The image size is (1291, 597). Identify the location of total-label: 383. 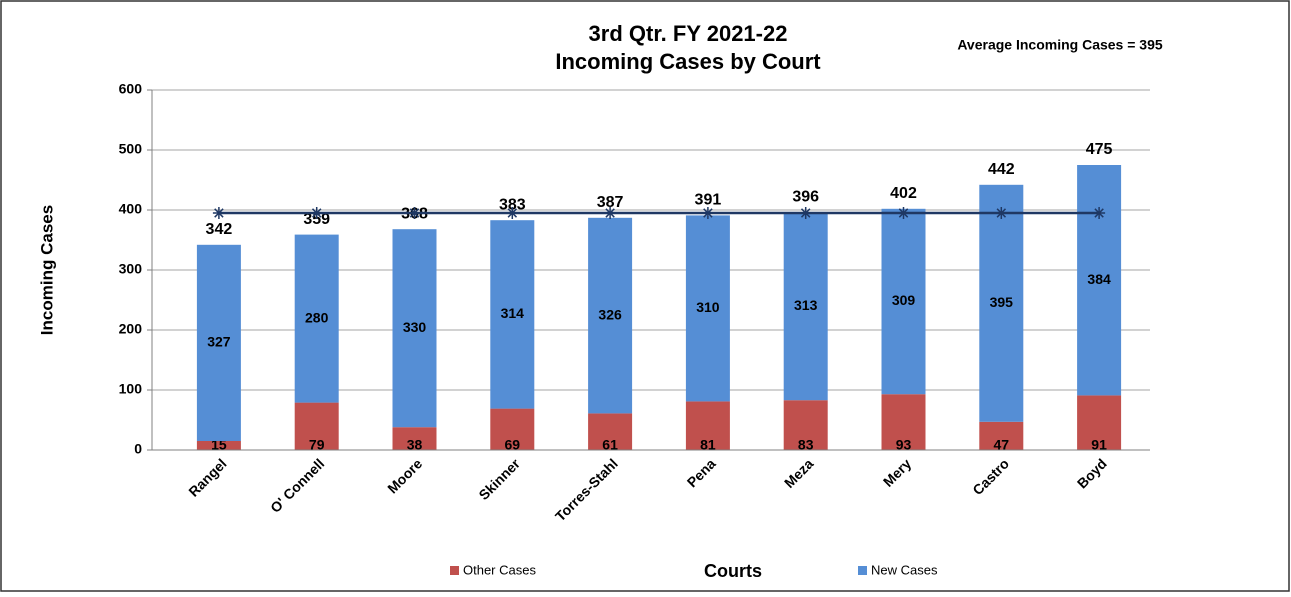
(512, 204).